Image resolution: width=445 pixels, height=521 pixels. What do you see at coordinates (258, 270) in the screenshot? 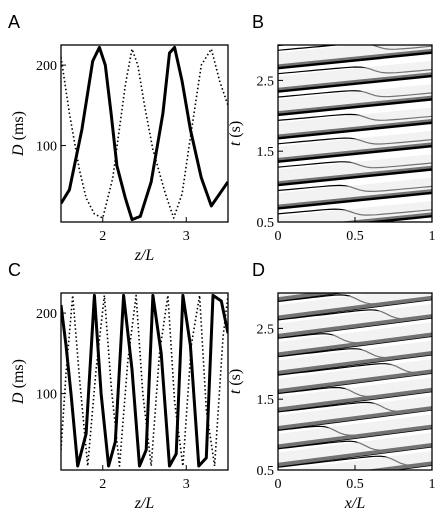
I see `panel-letter: D` at bounding box center [258, 270].